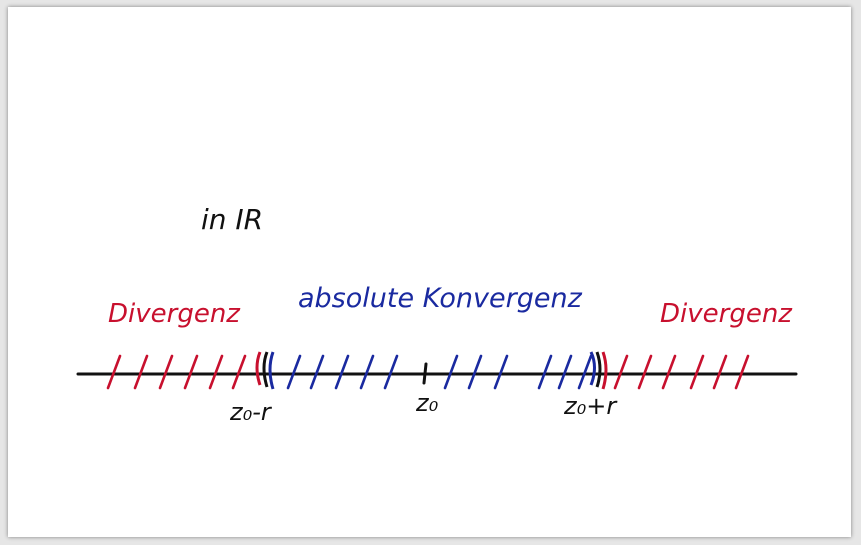  Describe the element at coordinates (440, 298) in the screenshot. I see `convergence-label: absolute Konvergenz` at that location.